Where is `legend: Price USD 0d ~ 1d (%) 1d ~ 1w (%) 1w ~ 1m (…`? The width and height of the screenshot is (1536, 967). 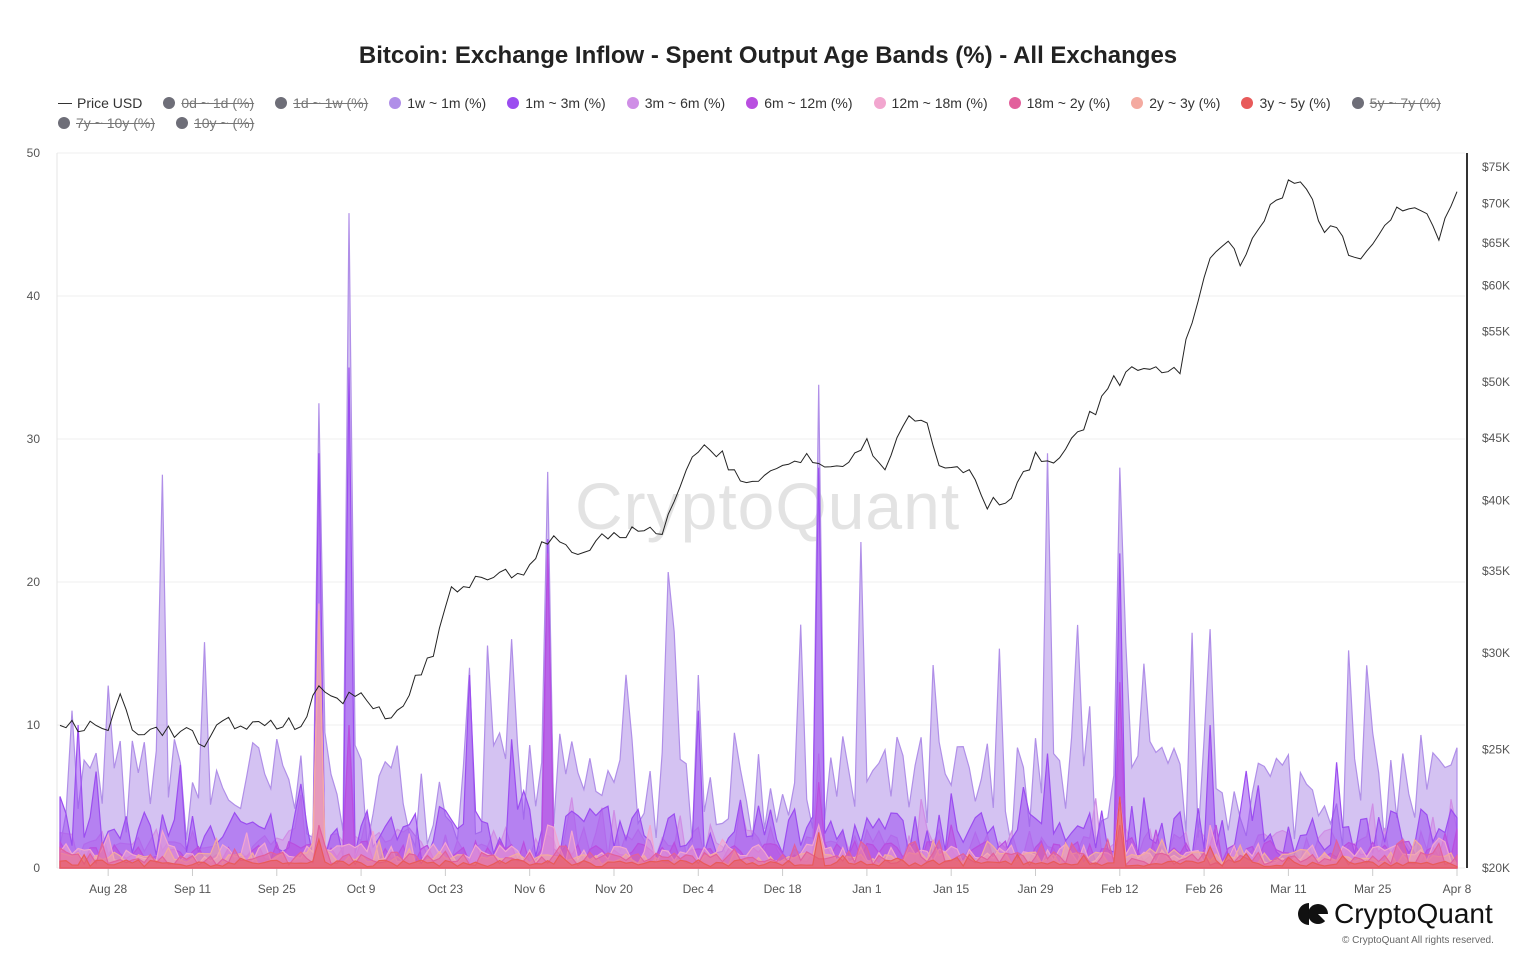
legend: Price USD 0d ~ 1d (%) 1d ~ 1w (%) 1w ~ 1m (… is located at coordinates (778, 113).